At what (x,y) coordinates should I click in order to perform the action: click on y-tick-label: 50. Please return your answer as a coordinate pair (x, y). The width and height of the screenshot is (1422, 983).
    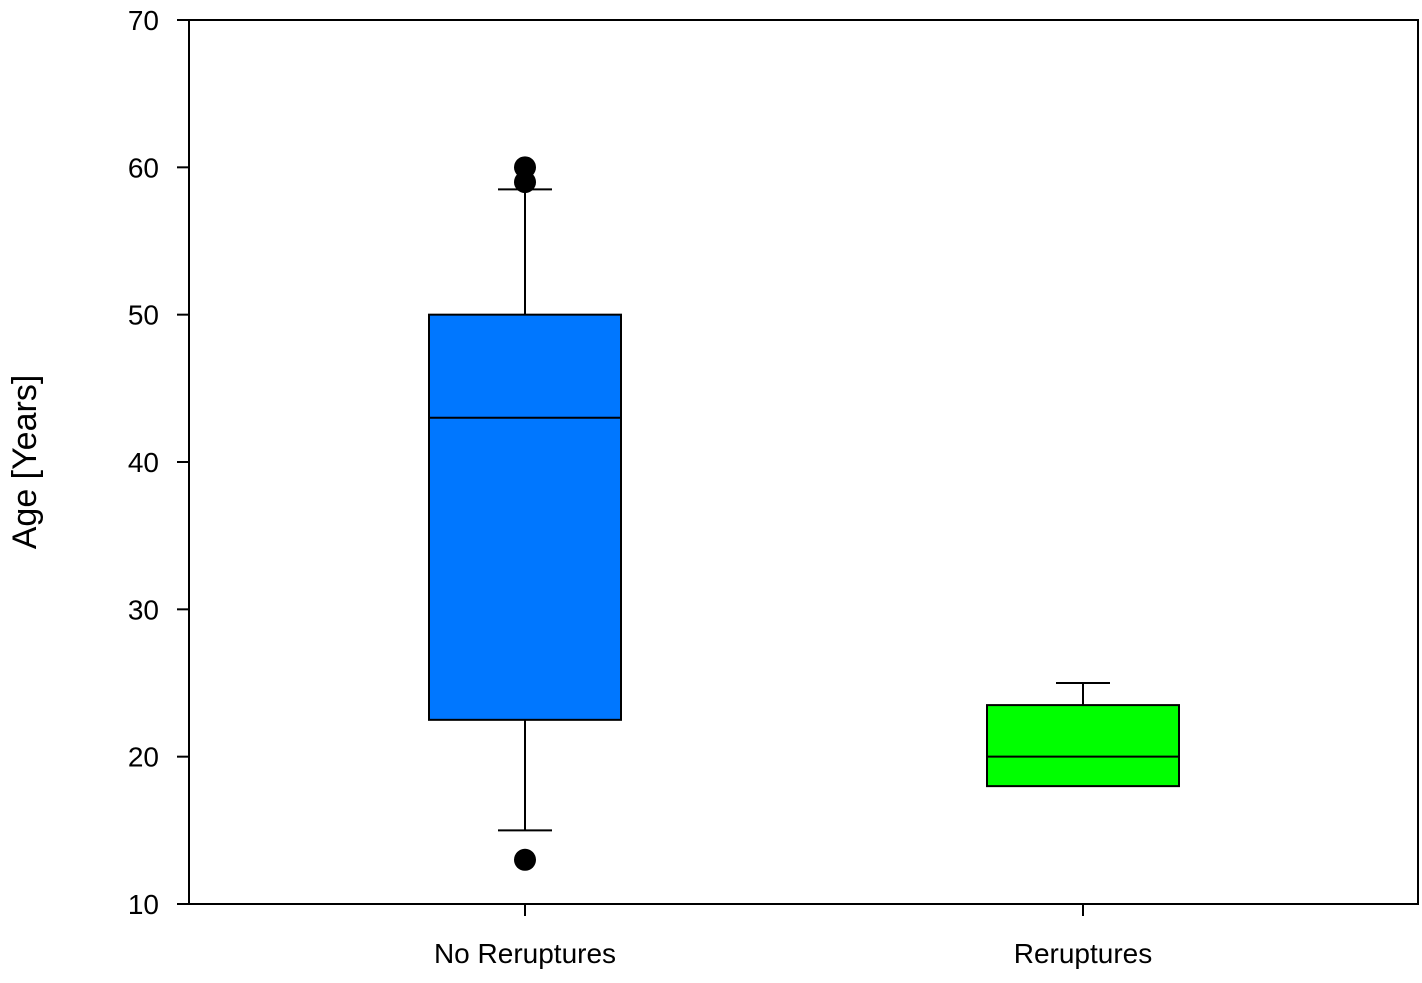
    Looking at the image, I should click on (143, 315).